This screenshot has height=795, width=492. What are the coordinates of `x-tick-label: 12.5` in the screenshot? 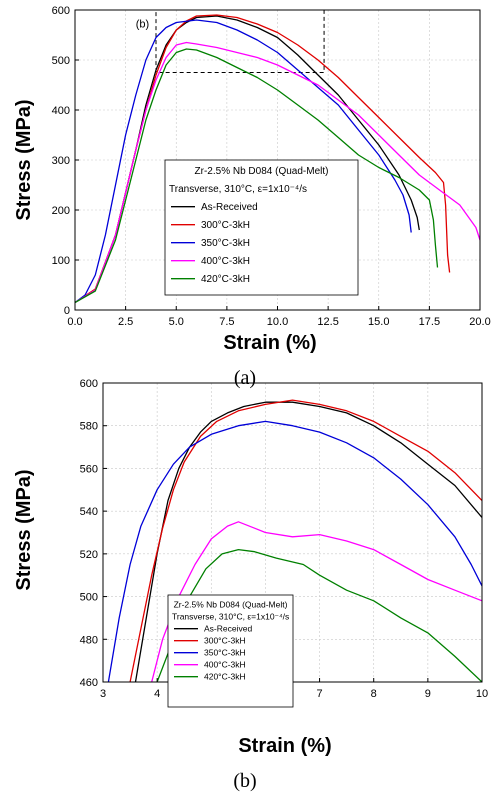 It's located at (327, 322).